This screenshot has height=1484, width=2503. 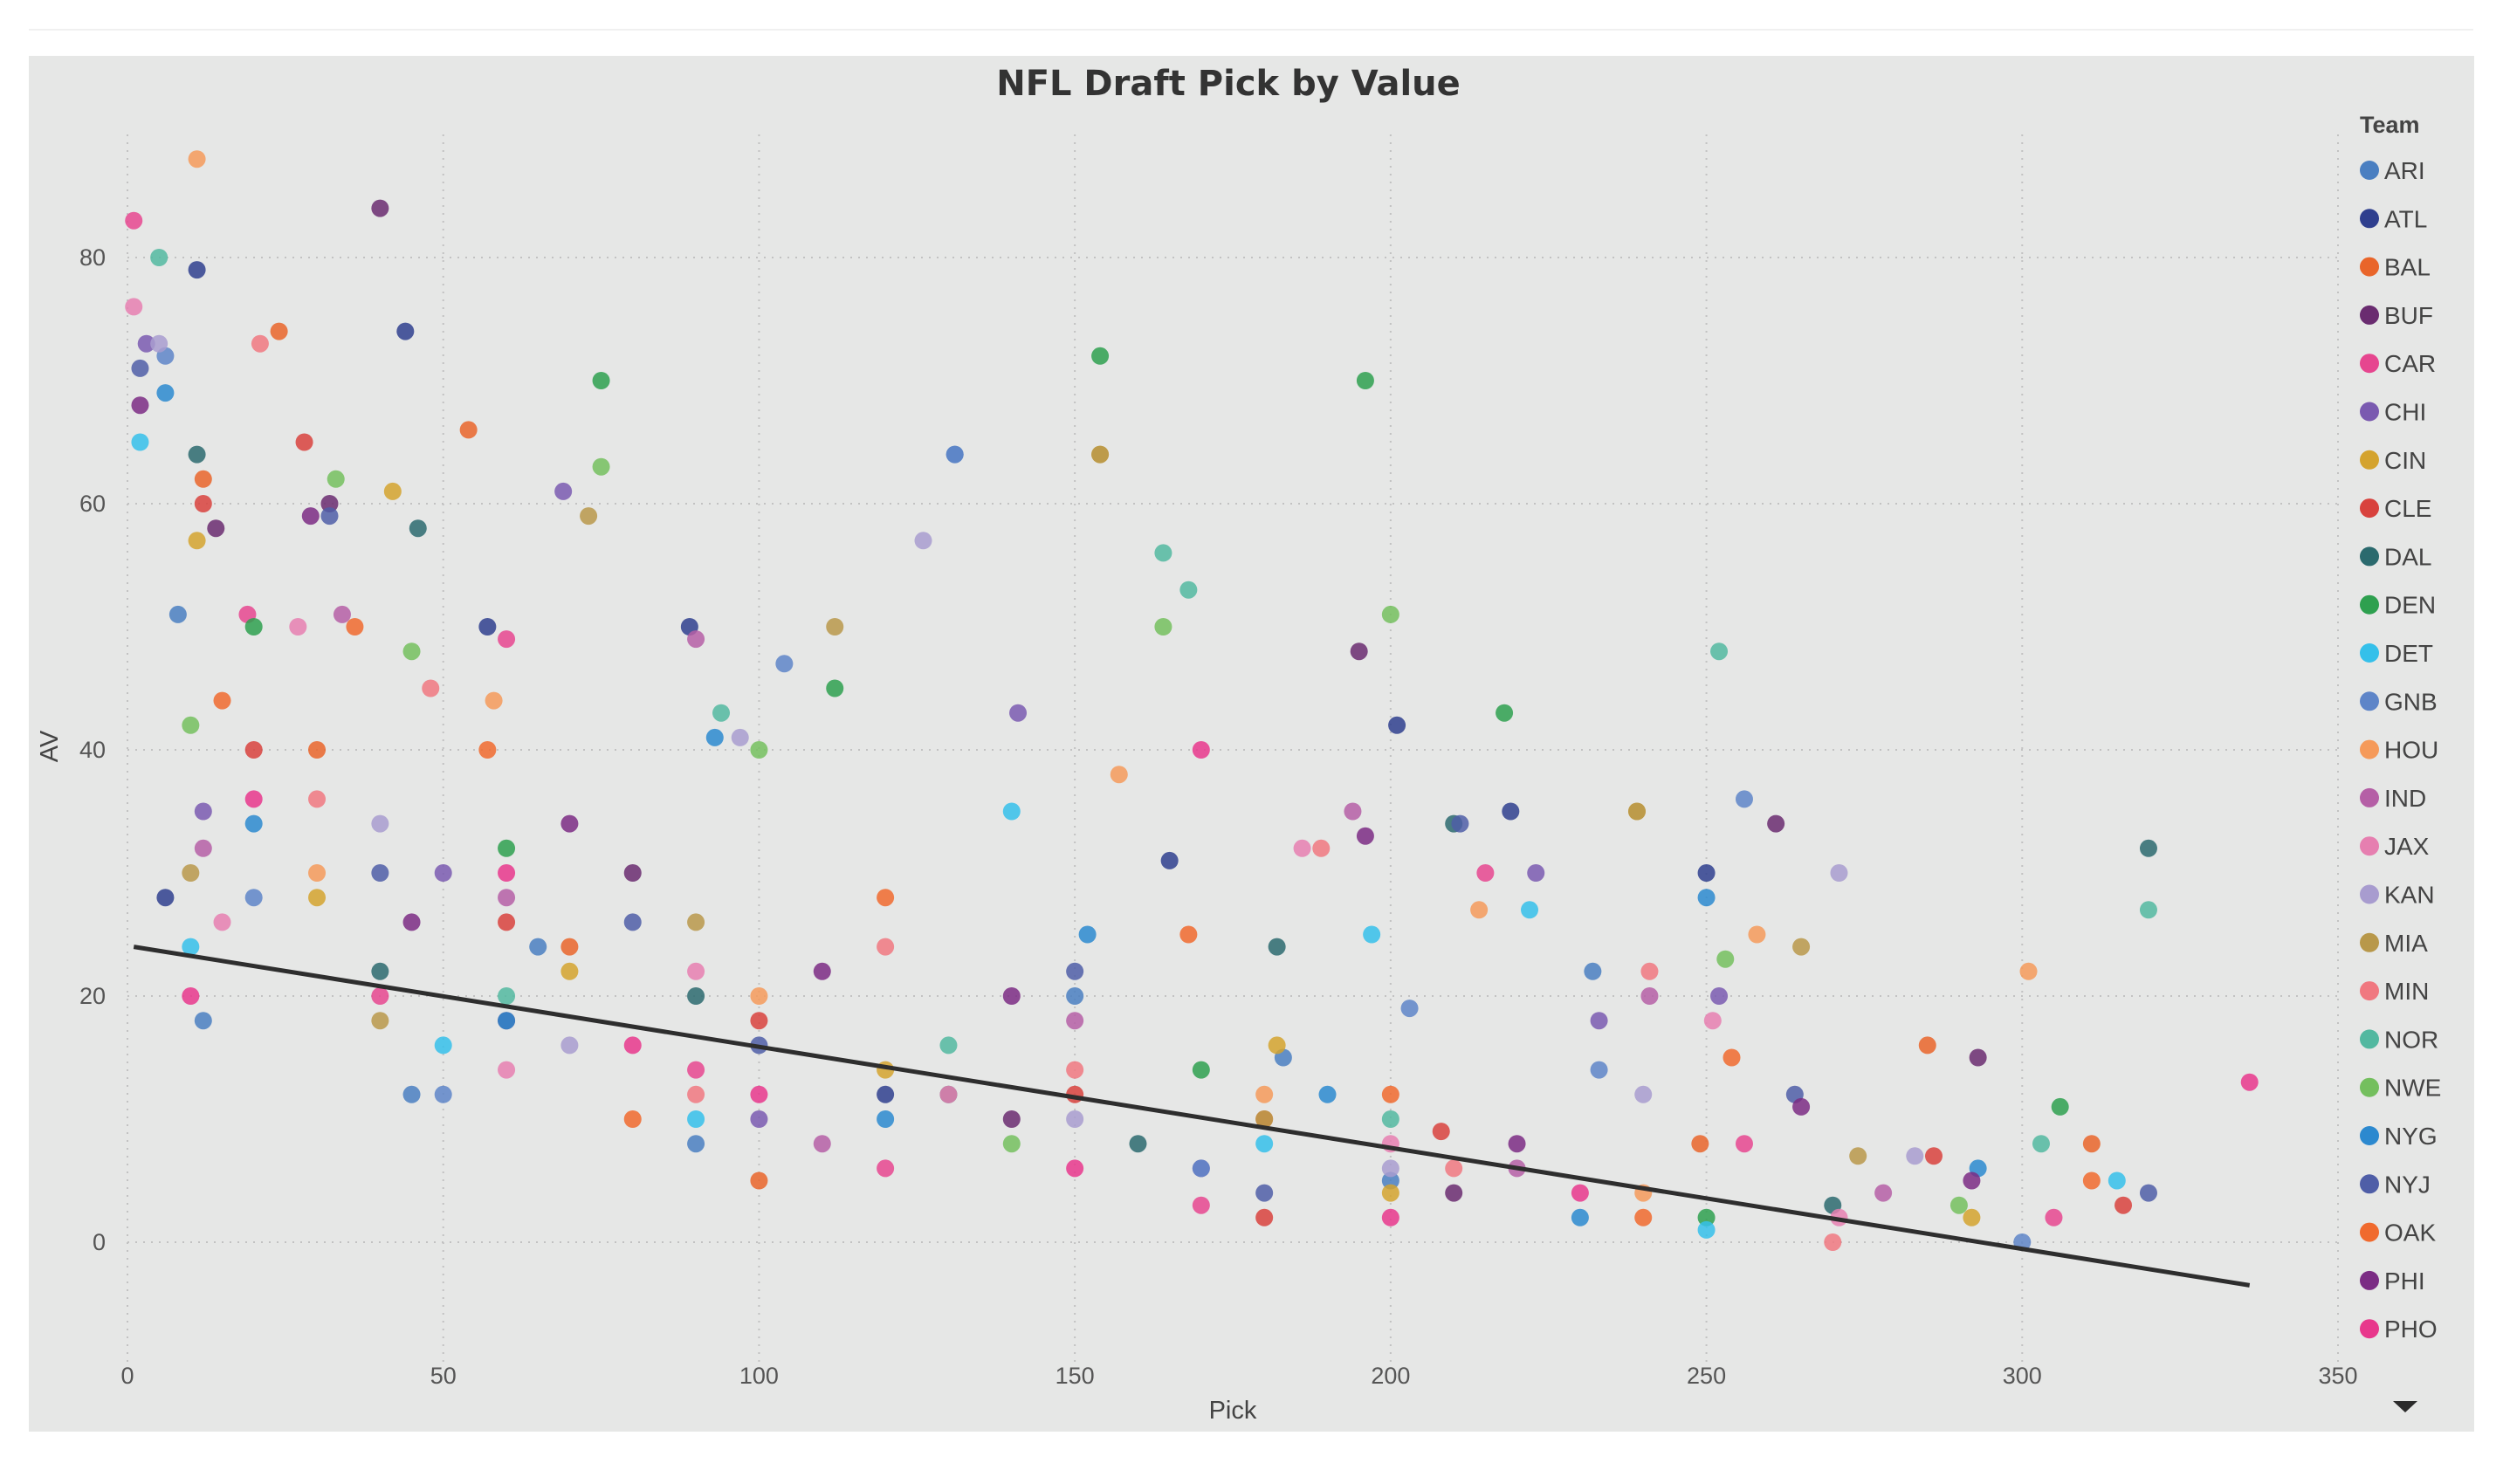 What do you see at coordinates (2396, 315) in the screenshot?
I see `legend-item-buf: BUF` at bounding box center [2396, 315].